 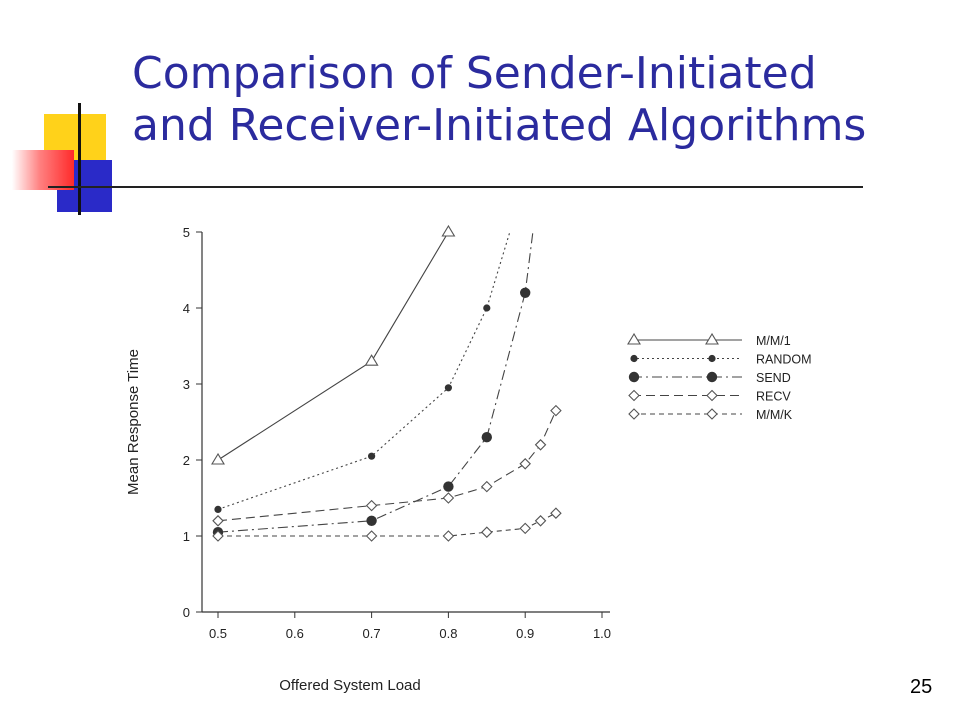 What do you see at coordinates (186, 232) in the screenshot?
I see `y-tick-label: 5` at bounding box center [186, 232].